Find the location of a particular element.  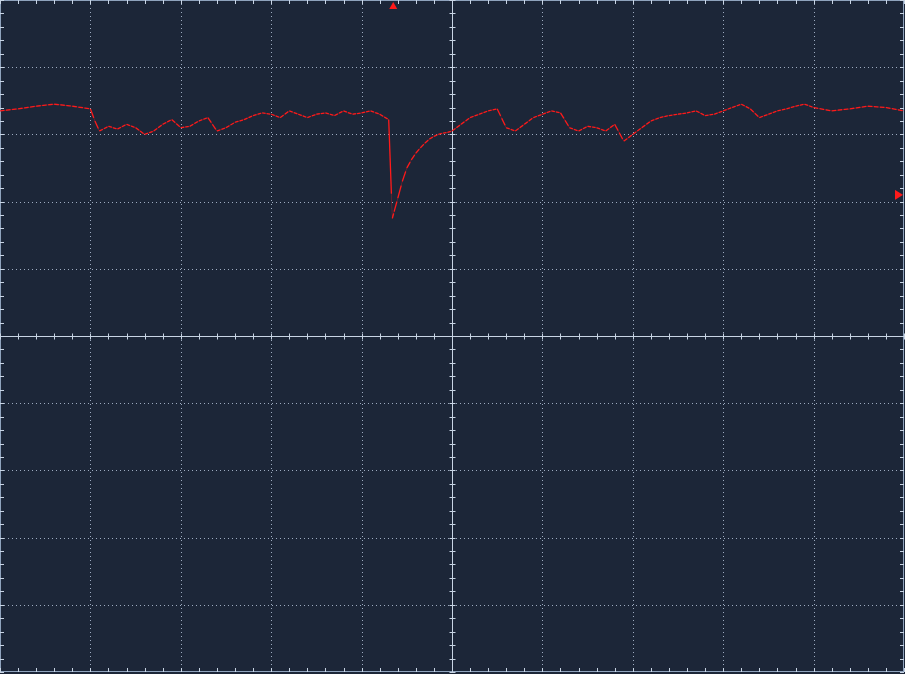

trigger-level-marker is located at coordinates (899, 194).